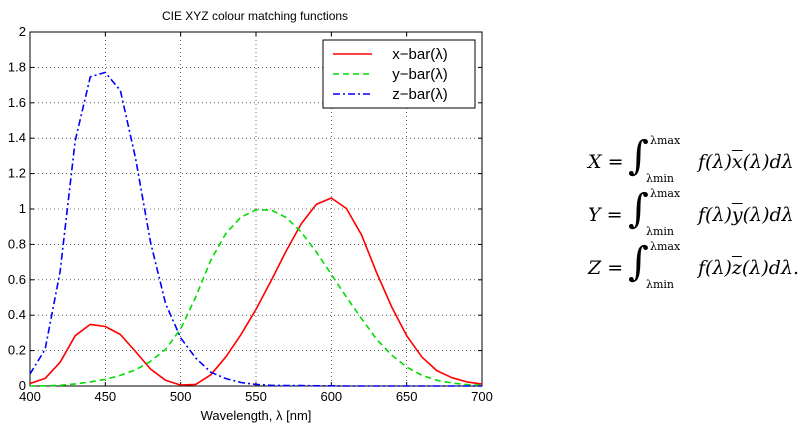  What do you see at coordinates (17, 279) in the screenshot?
I see `y-tick-label: 0.6` at bounding box center [17, 279].